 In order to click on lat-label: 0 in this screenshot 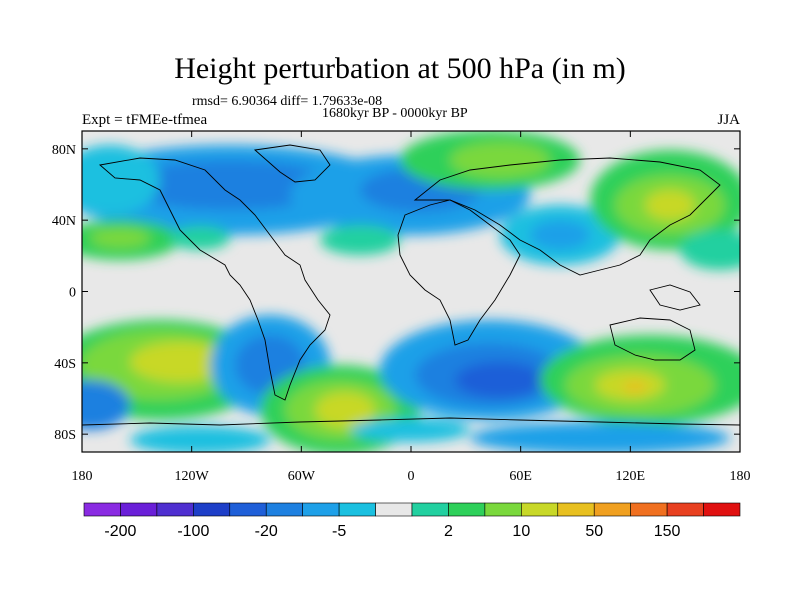, I will do `click(72, 293)`.